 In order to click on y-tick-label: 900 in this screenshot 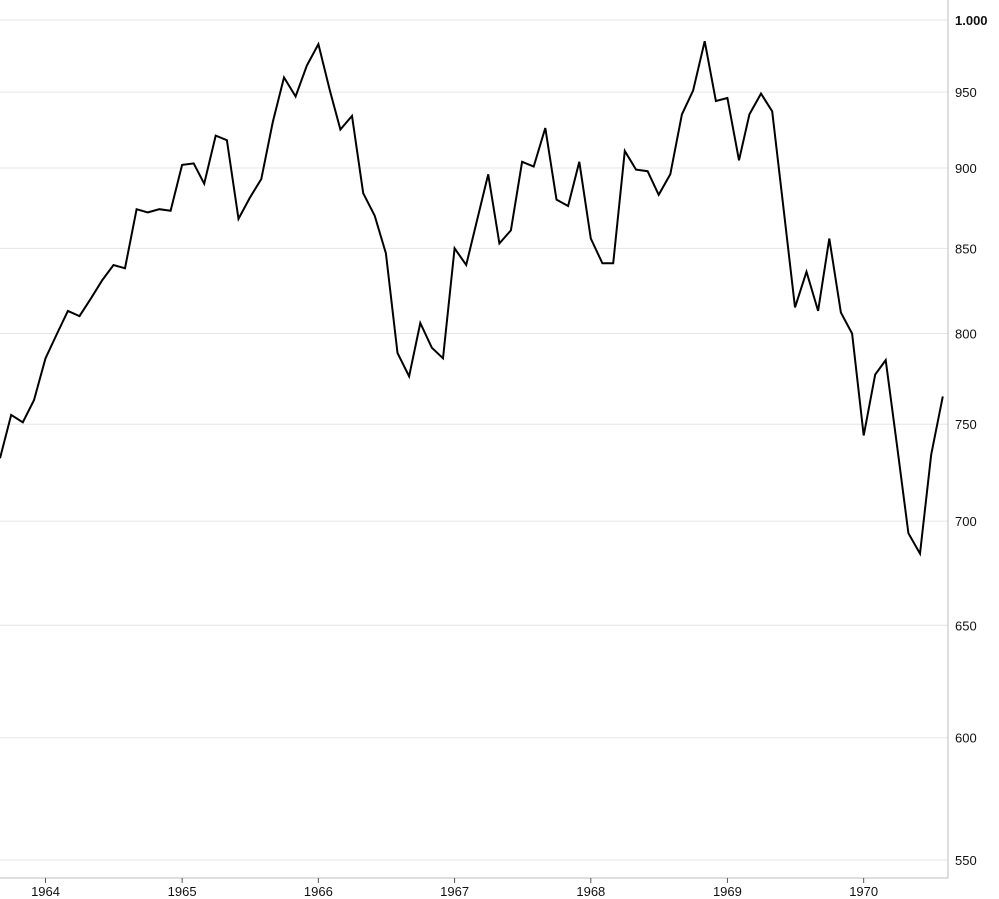, I will do `click(966, 168)`.